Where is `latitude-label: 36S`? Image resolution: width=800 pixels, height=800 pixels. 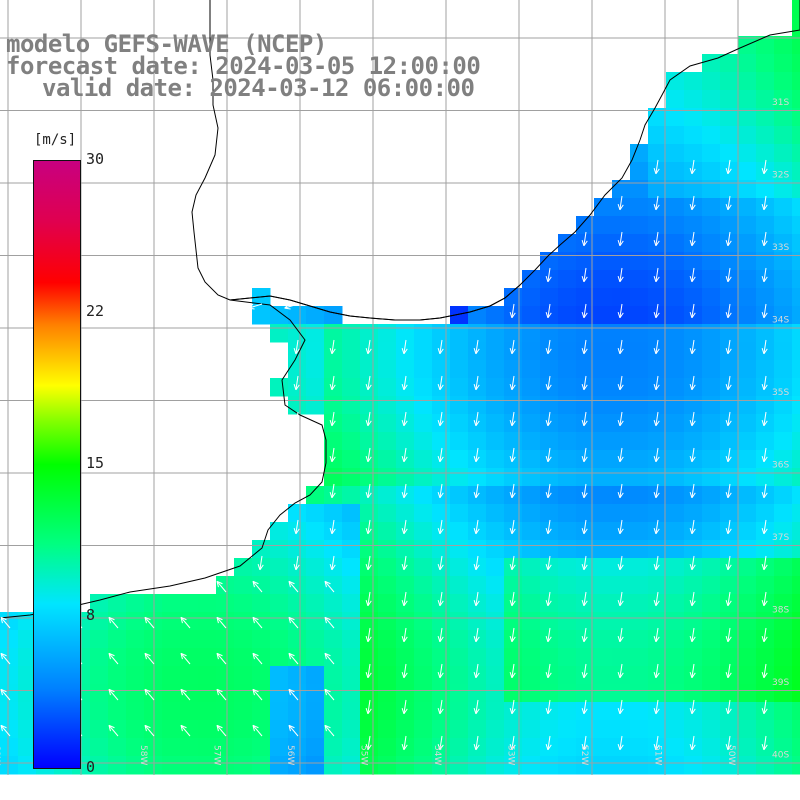
latitude-label: 36S is located at coordinates (780, 466).